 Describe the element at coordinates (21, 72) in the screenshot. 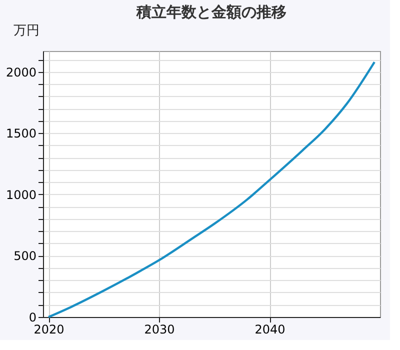

I see `y-tick-label: 2000` at that location.